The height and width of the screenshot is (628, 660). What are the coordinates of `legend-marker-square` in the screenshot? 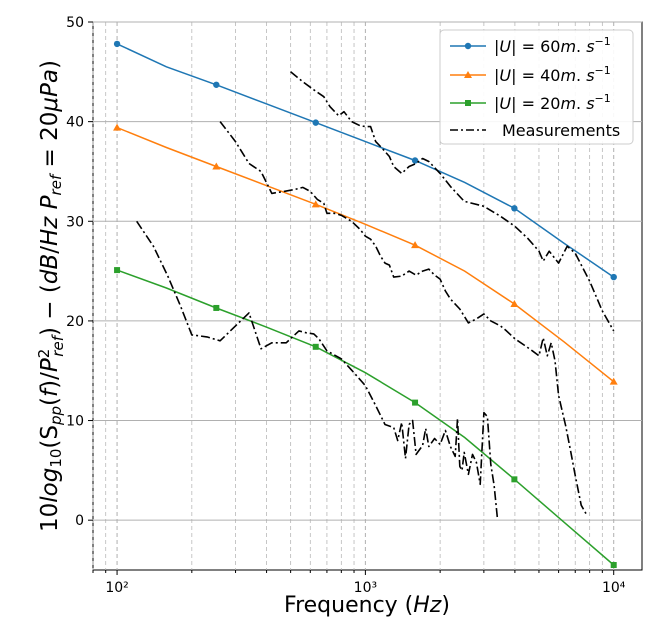 It's located at (468, 103).